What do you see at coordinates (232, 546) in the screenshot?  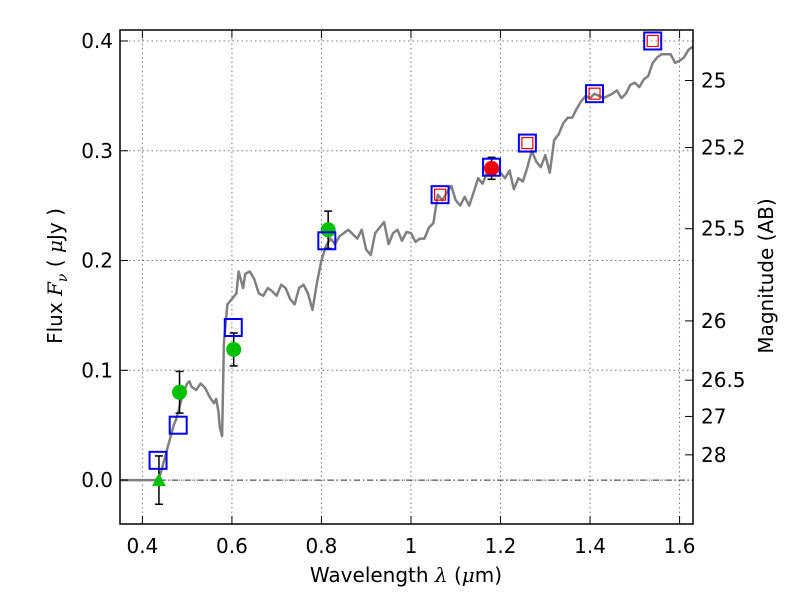 I see `x-tick-label: 0.6` at bounding box center [232, 546].